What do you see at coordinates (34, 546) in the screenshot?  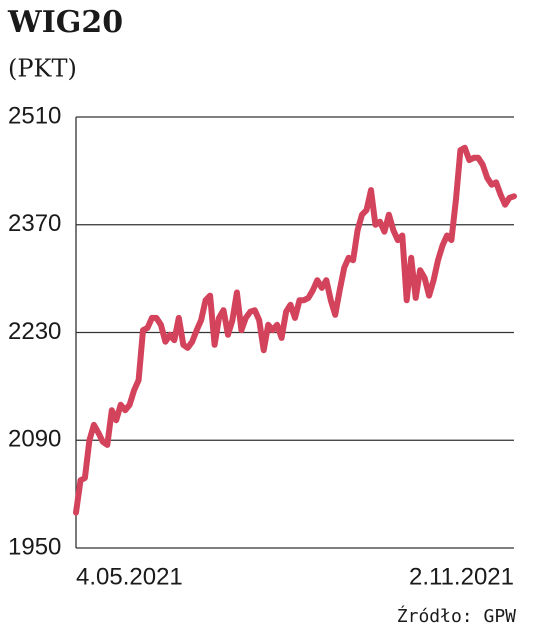 I see `y-tick-label: 1950` at bounding box center [34, 546].